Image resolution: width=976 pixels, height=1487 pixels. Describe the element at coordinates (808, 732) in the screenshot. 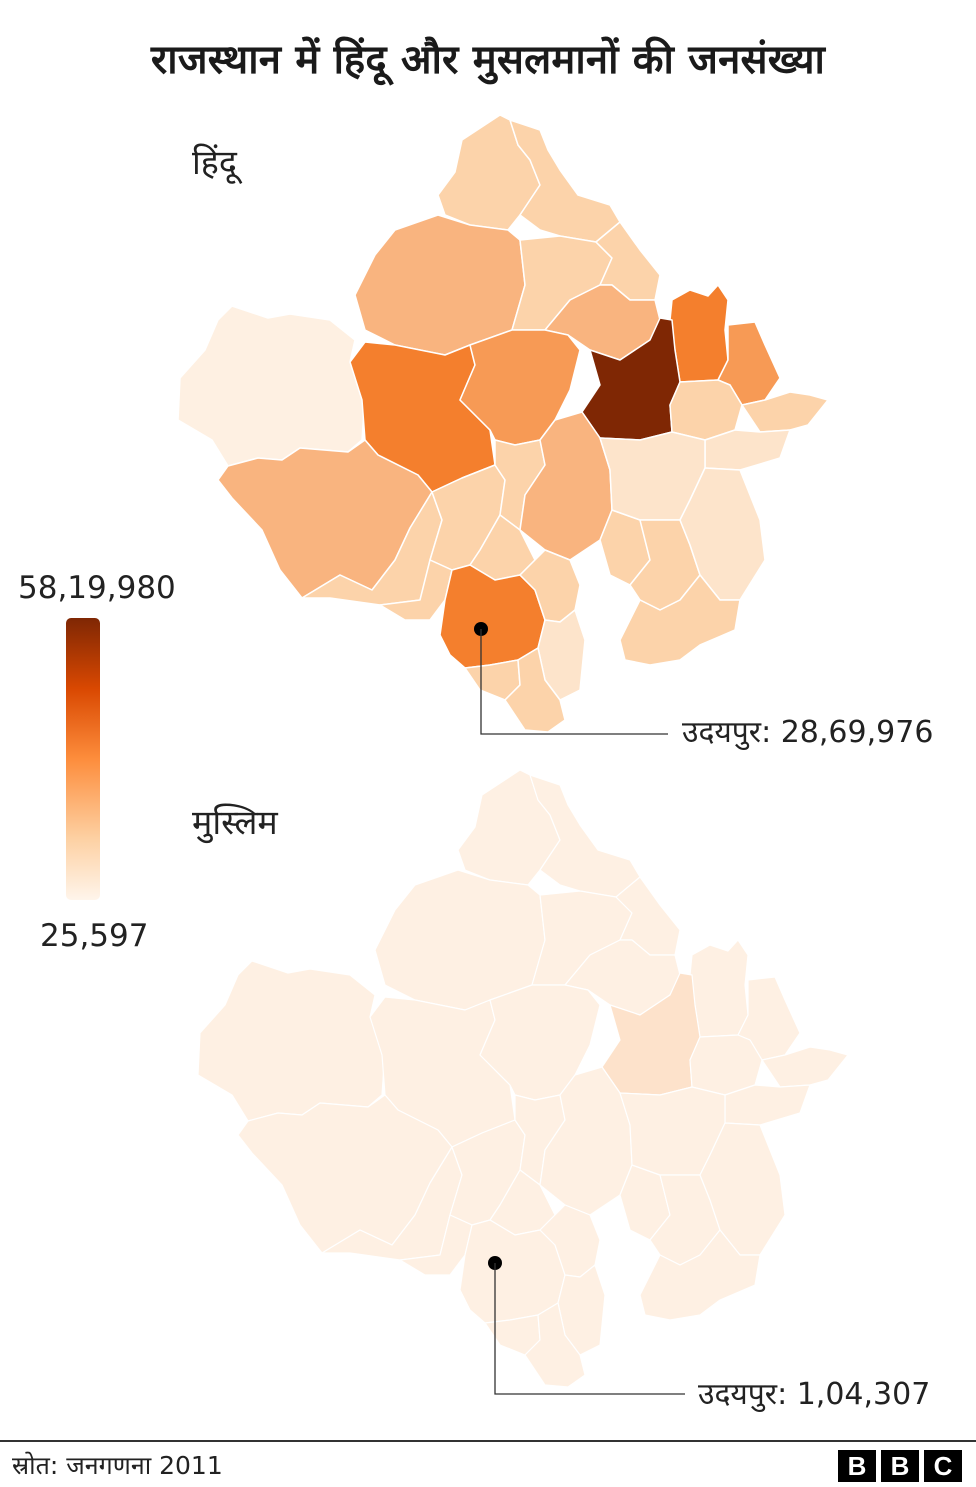

I see `udaipur-hindu-callout: उदयपुर: 28,69,976` at that location.